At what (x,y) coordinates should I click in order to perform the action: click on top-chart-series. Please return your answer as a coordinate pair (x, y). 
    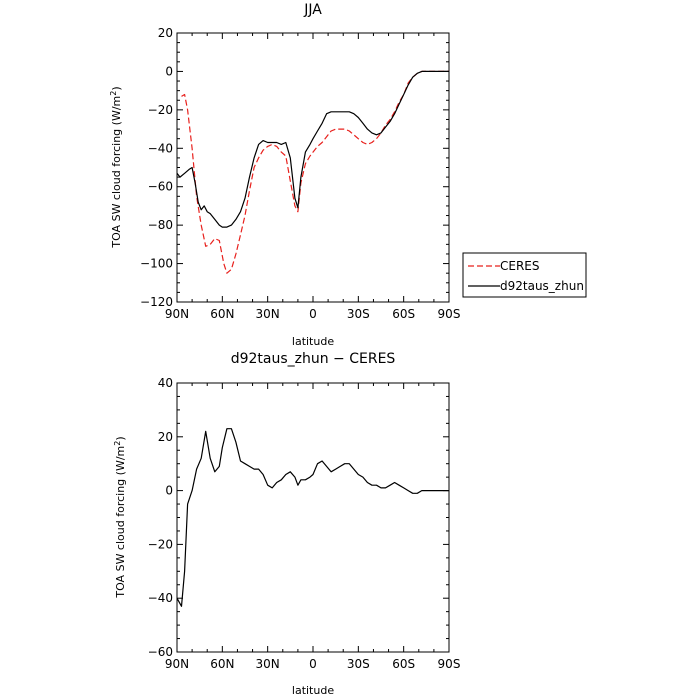
    Looking at the image, I should click on (312, 172).